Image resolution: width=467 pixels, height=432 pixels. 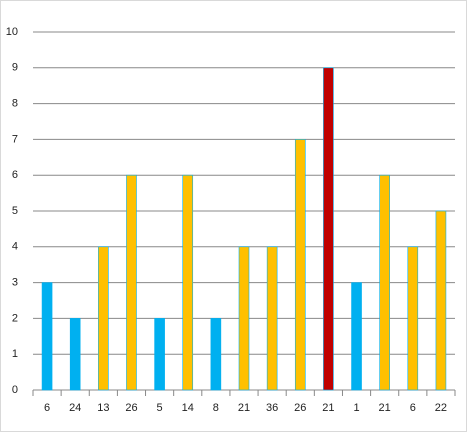 What do you see at coordinates (15, 354) in the screenshot?
I see `y-tick-label: 1` at bounding box center [15, 354].